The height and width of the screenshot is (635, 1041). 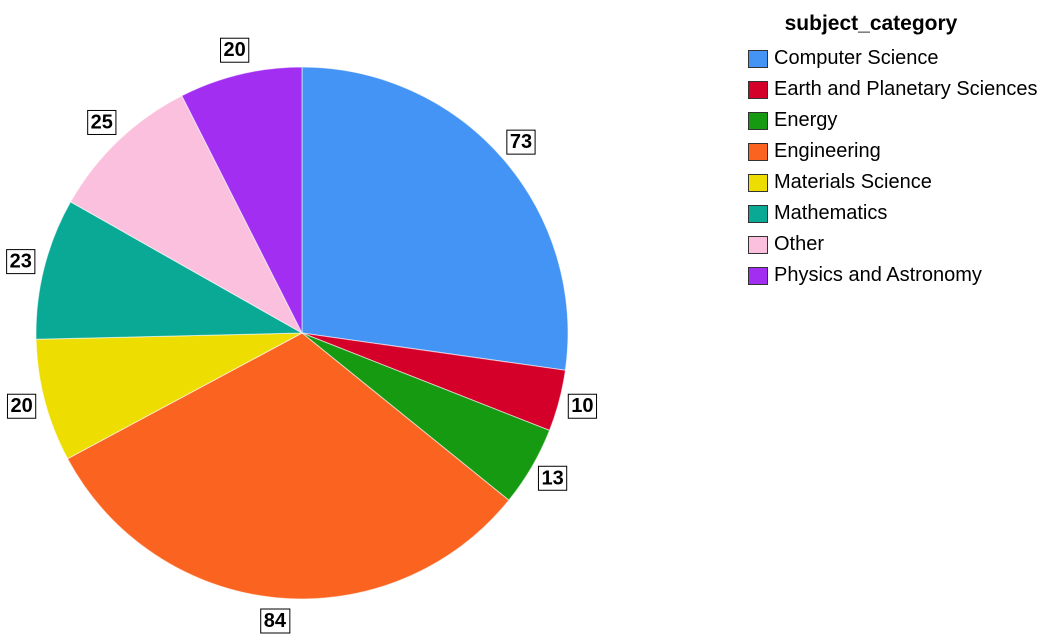 I want to click on value-label-group: 10, so click(x=582, y=406).